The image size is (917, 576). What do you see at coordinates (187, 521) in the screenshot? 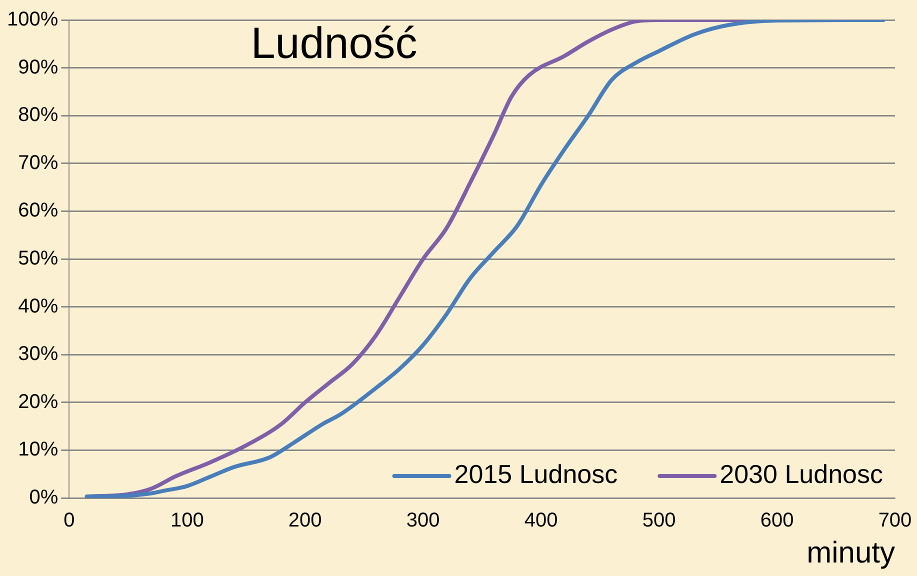
I see `x-tick-label: 100` at bounding box center [187, 521].